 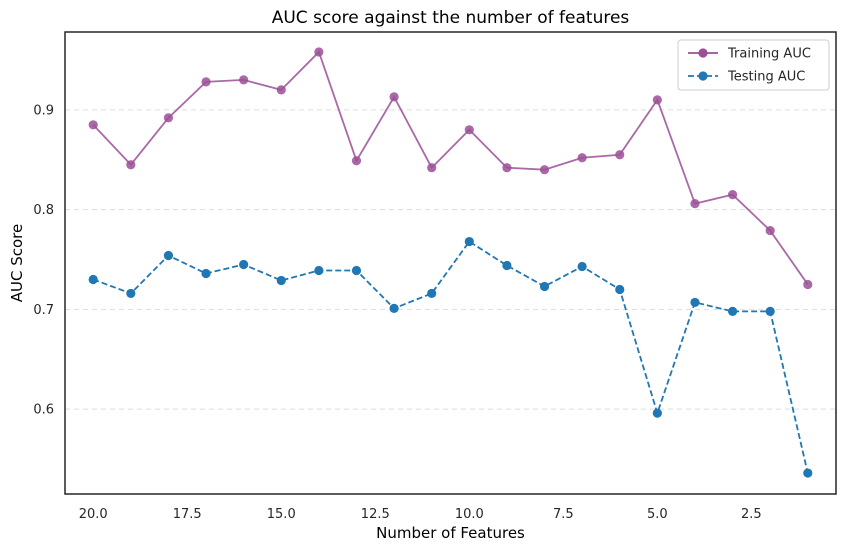 I want to click on y-axis-title: AUC Score, so click(x=17, y=263).